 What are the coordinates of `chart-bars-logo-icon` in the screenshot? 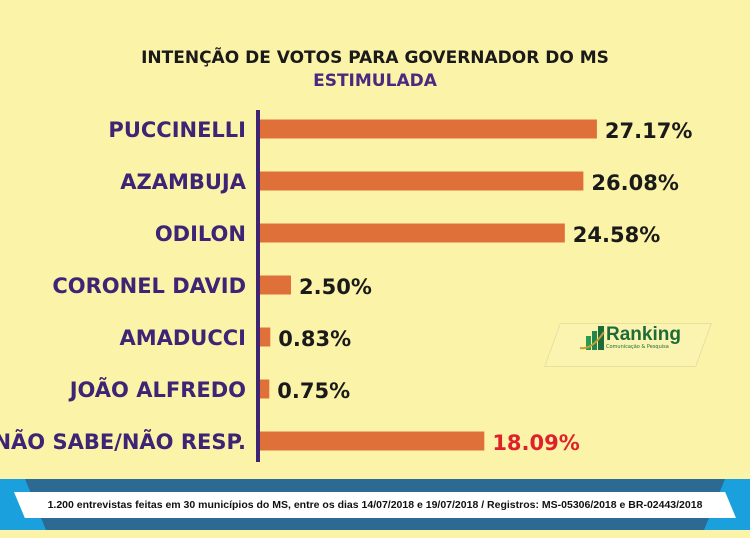 It's located at (592, 338).